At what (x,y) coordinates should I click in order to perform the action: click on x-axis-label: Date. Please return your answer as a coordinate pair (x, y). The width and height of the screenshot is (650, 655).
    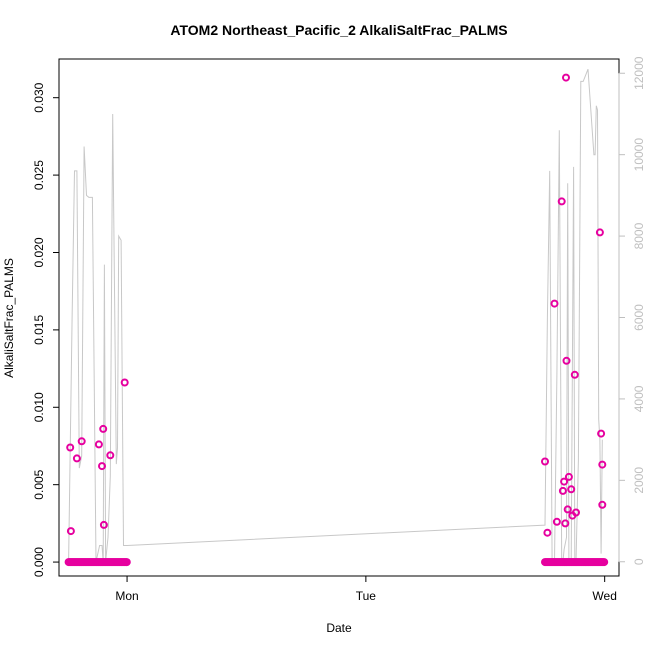
    Looking at the image, I should click on (339, 628).